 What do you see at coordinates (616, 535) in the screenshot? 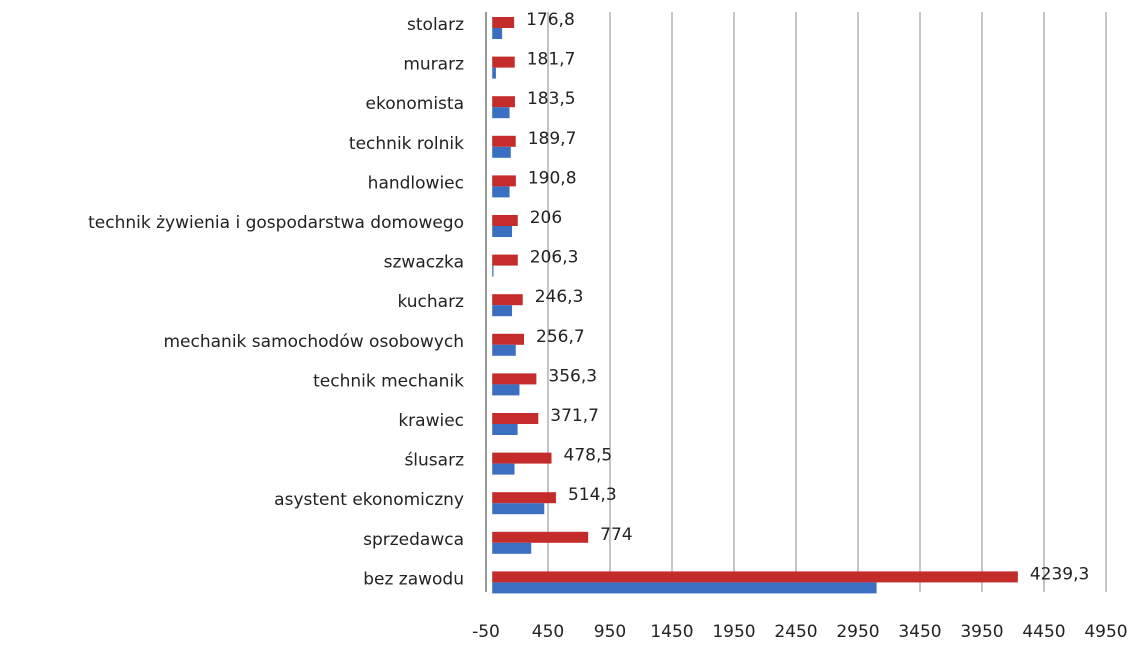
I see `data-label: 774` at bounding box center [616, 535].